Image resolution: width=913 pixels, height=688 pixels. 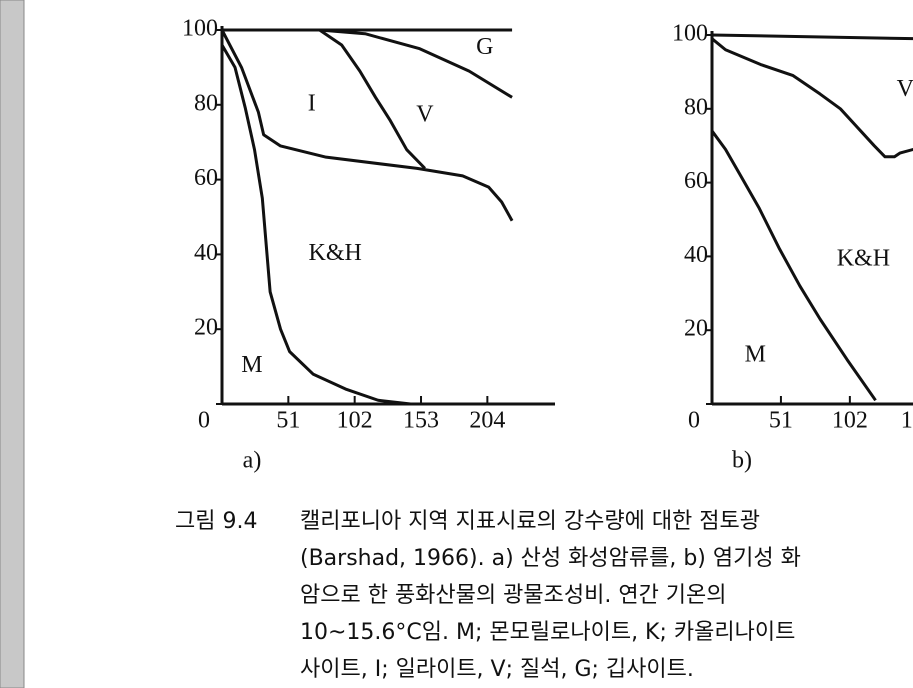 I want to click on caption-figure: 그림 9.4, so click(x=216, y=521).